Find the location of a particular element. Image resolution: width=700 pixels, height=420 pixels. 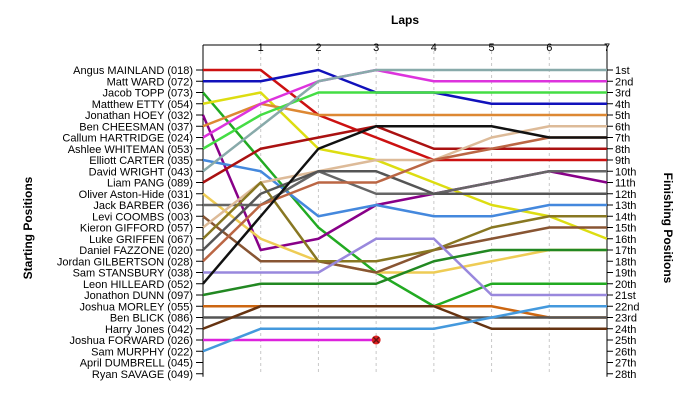

finishing-position-label: 11th is located at coordinates (625, 184).